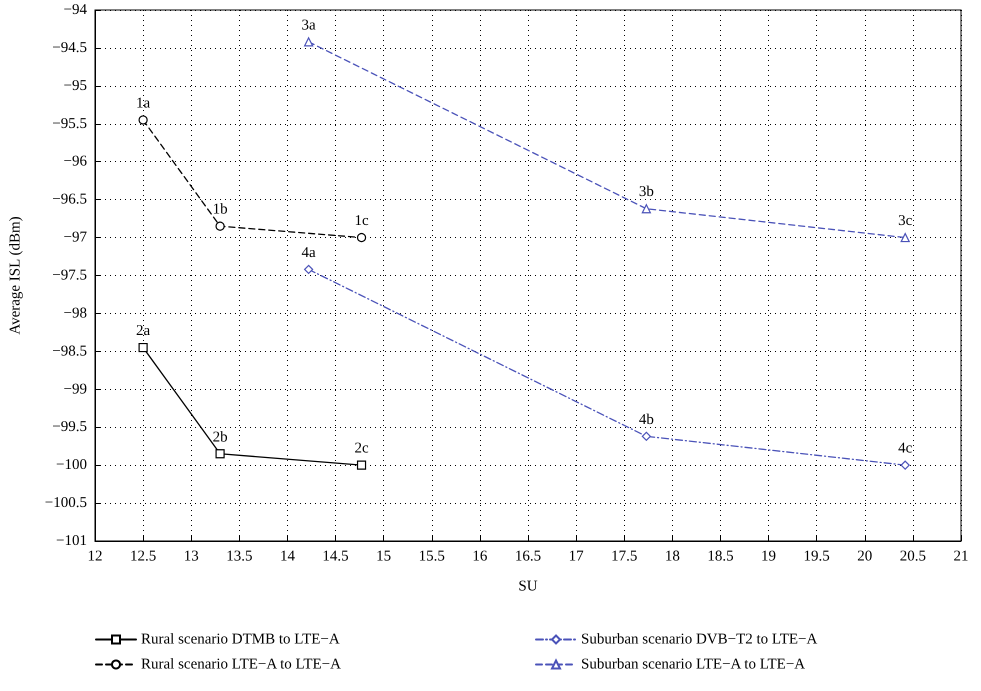 This screenshot has width=981, height=691. What do you see at coordinates (71, 465) in the screenshot?
I see `y-tick-label: −100` at bounding box center [71, 465].